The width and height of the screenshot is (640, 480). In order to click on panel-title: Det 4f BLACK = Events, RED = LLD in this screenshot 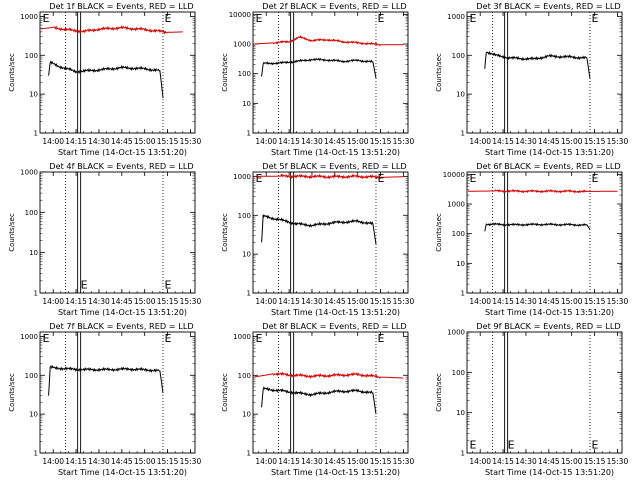, I will do `click(121, 166)`.